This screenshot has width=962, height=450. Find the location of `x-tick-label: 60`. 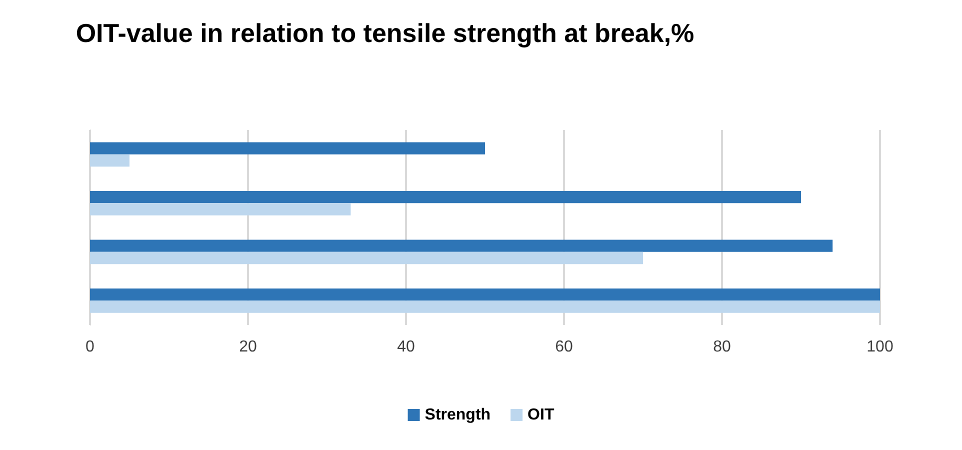

x-tick-label: 60 is located at coordinates (564, 347).